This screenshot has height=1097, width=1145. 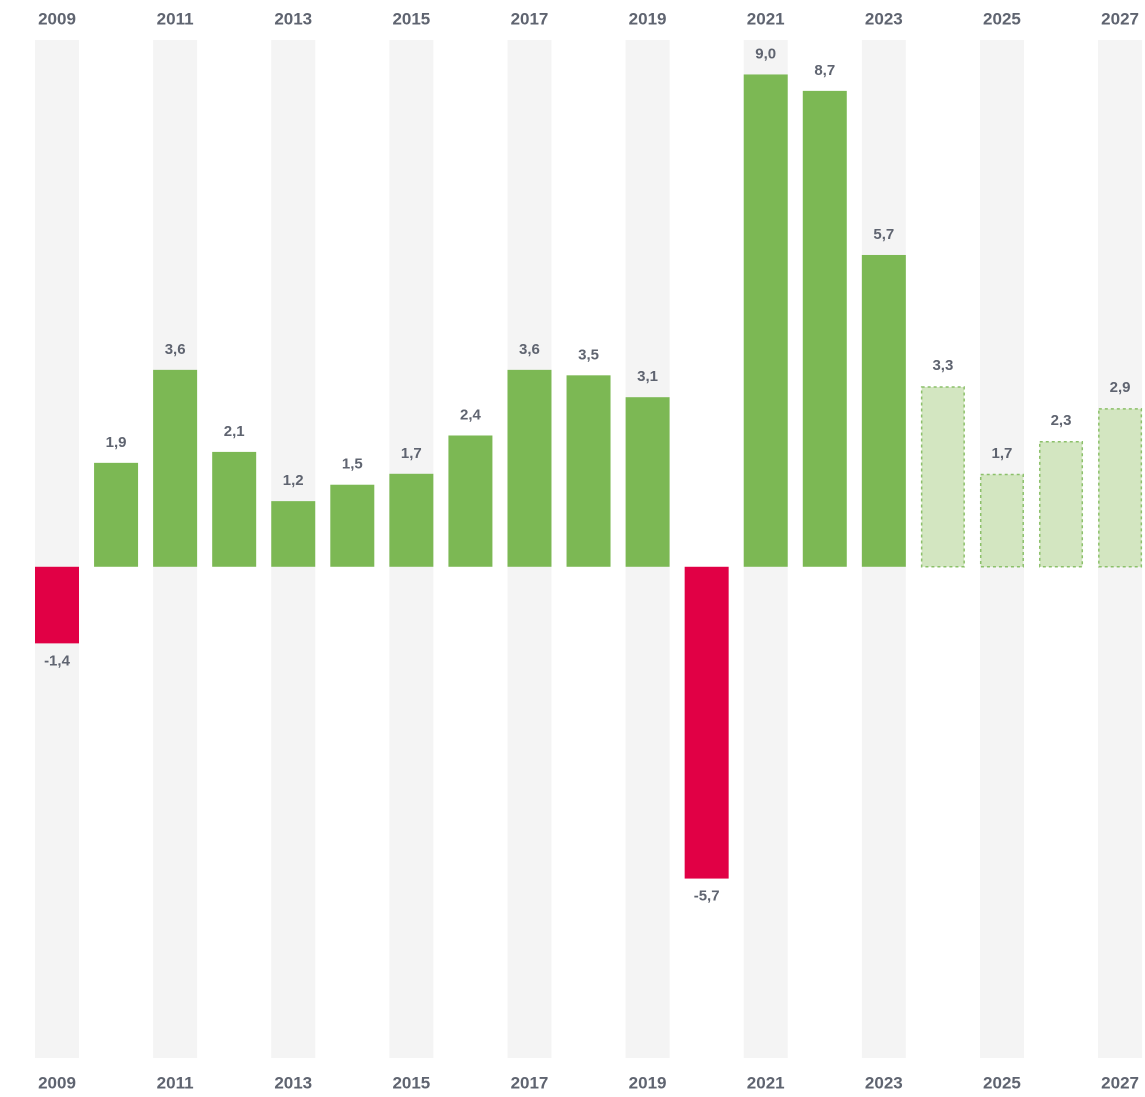 What do you see at coordinates (411, 18) in the screenshot?
I see `x-tick-label-top: 2015` at bounding box center [411, 18].